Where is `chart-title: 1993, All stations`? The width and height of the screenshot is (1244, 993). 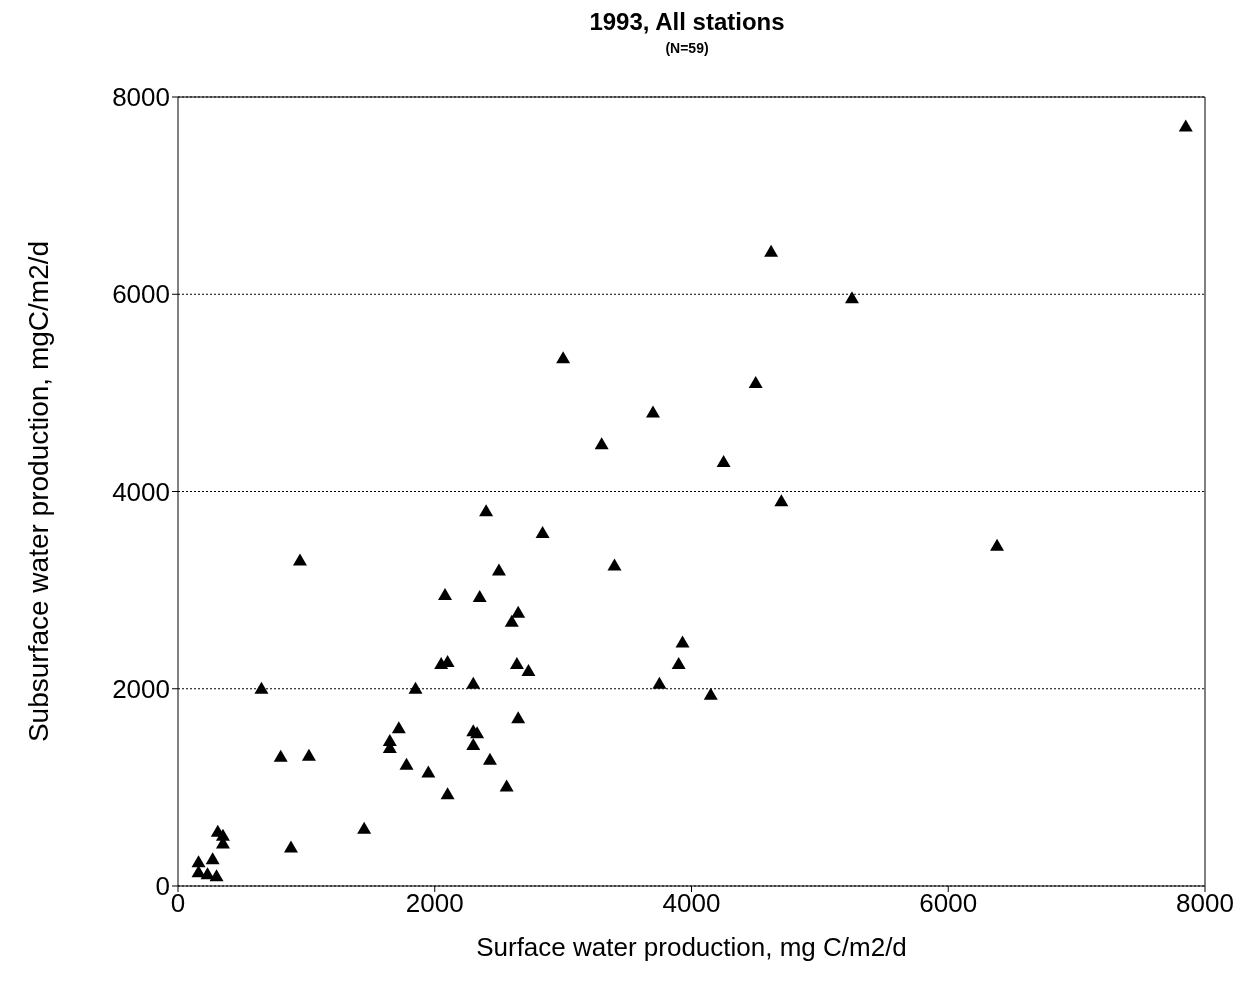
chart-title: 1993, All stations is located at coordinates (687, 22).